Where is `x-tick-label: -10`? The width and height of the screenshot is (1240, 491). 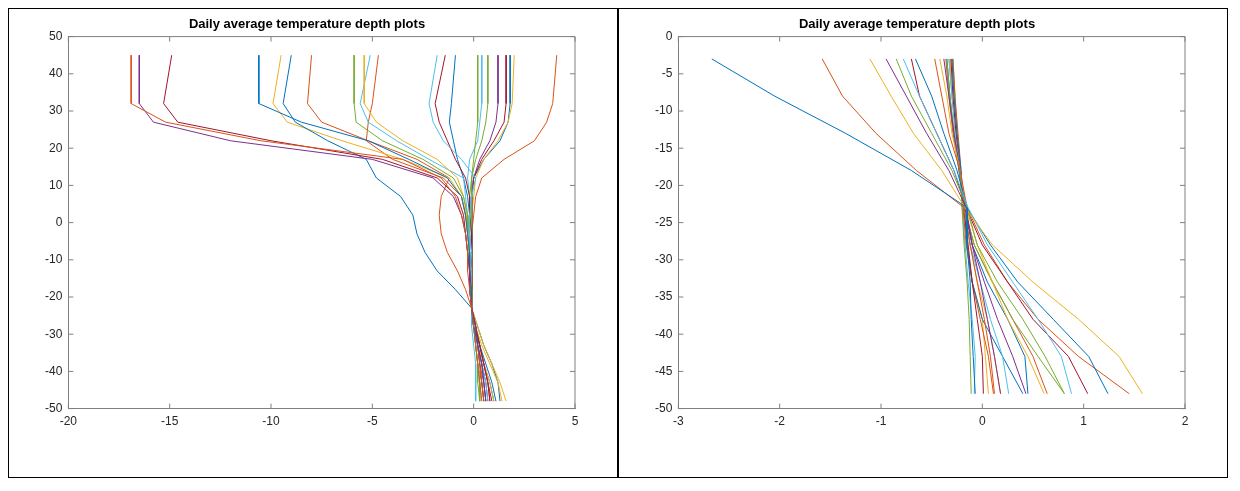 x-tick-label: -10 is located at coordinates (271, 421).